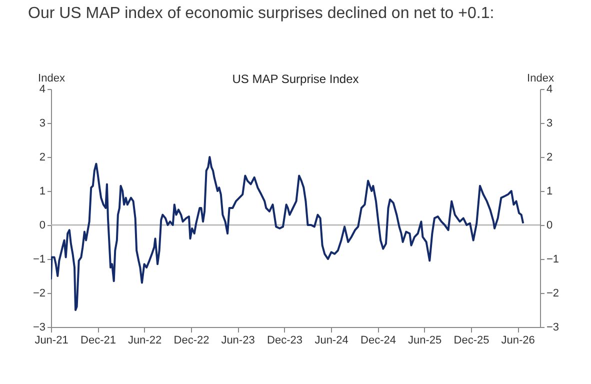 The height and width of the screenshot is (384, 591). What do you see at coordinates (549, 124) in the screenshot?
I see `y2-tick-label: 3` at bounding box center [549, 124].